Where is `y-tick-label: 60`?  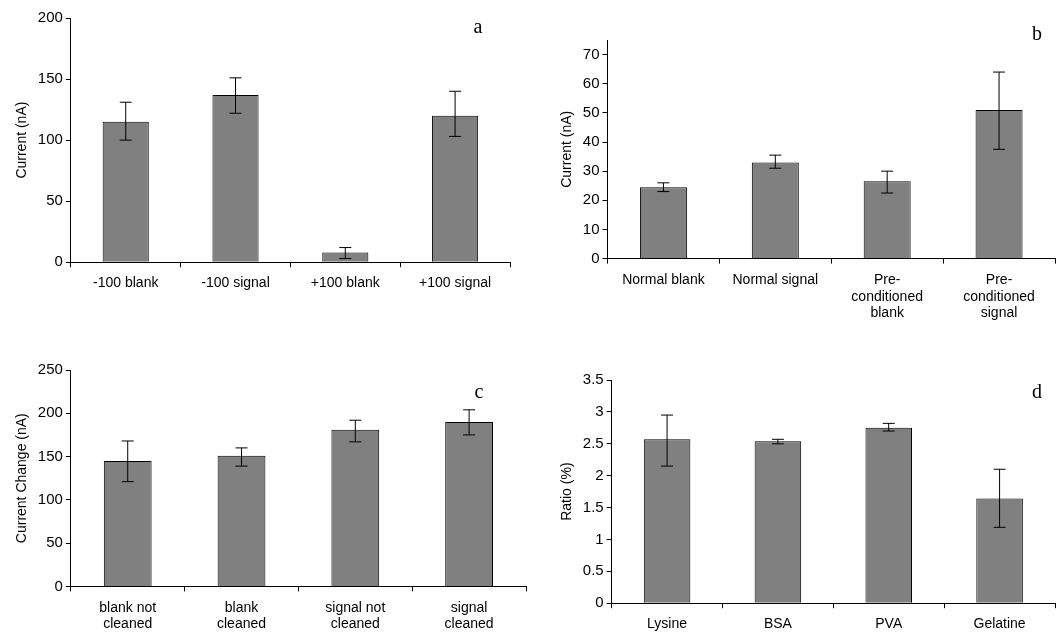 y-tick-label: 60 is located at coordinates (591, 82).